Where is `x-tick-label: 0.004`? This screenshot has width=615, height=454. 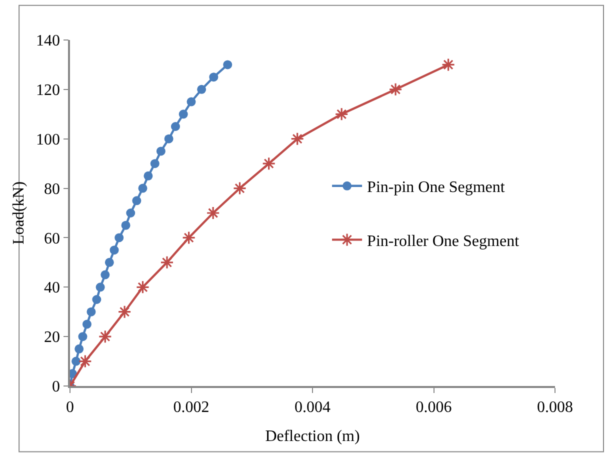 x-tick-label: 0.004 is located at coordinates (312, 407).